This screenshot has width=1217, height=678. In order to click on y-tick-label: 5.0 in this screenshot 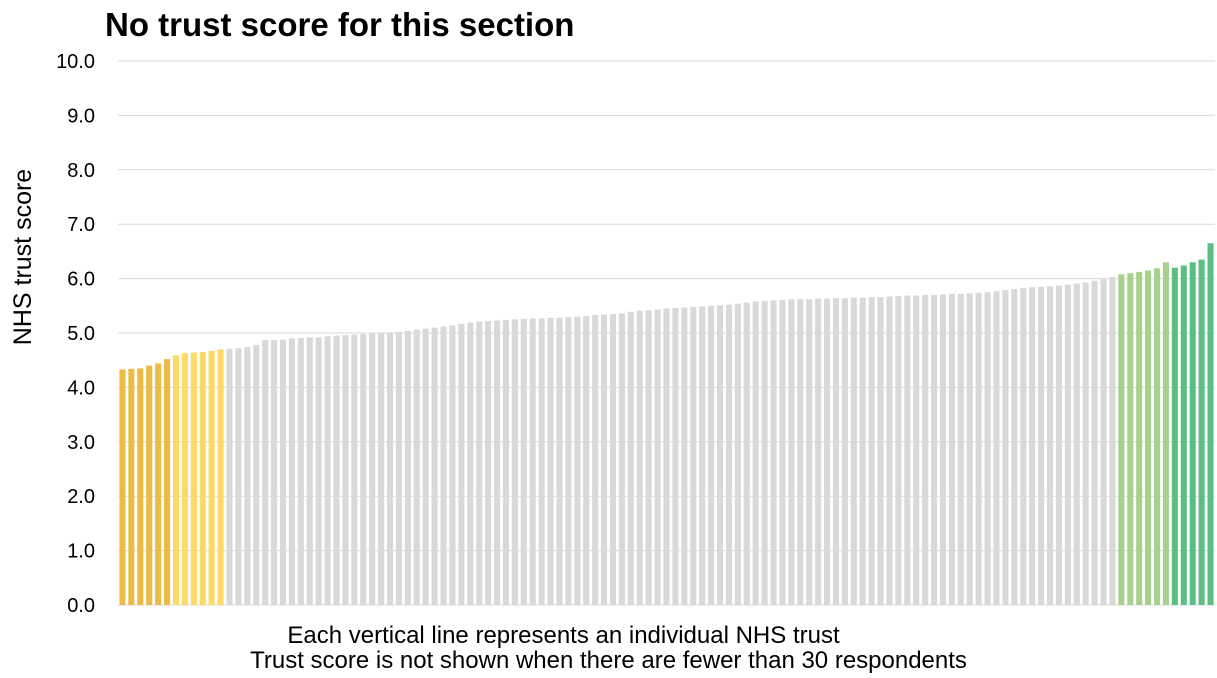, I will do `click(81, 334)`.